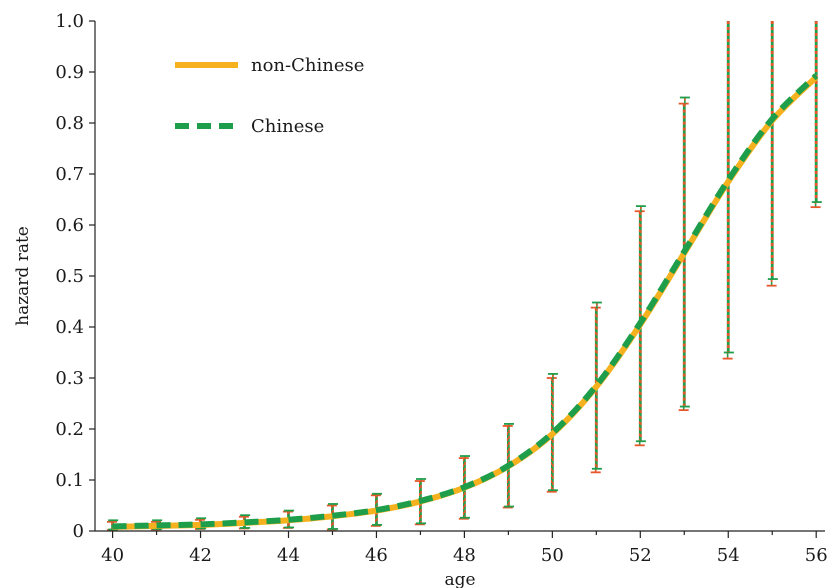  What do you see at coordinates (23, 276) in the screenshot?
I see `y-axis-title: hazard rate` at bounding box center [23, 276].